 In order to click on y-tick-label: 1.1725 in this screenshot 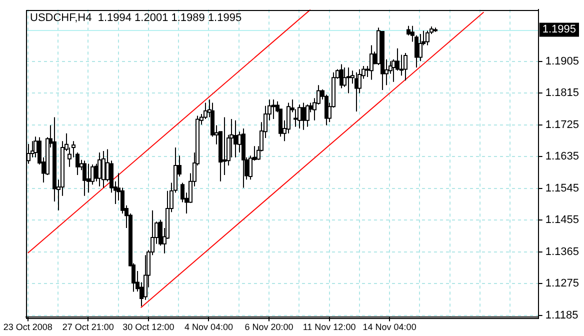, I will do `click(562, 124)`.